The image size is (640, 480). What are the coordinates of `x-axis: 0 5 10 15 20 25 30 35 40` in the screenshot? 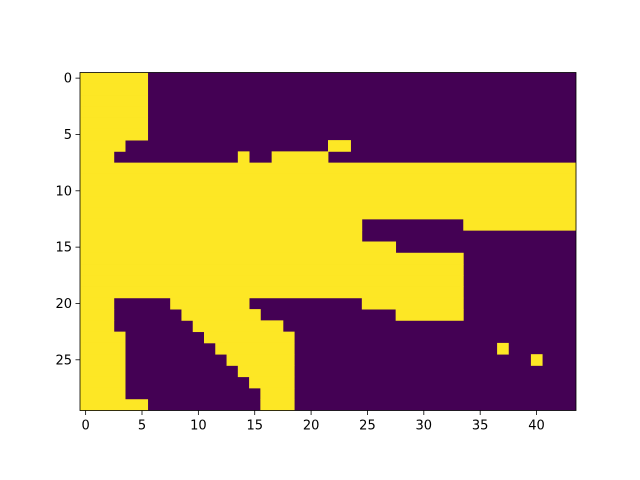 It's located at (313, 422).